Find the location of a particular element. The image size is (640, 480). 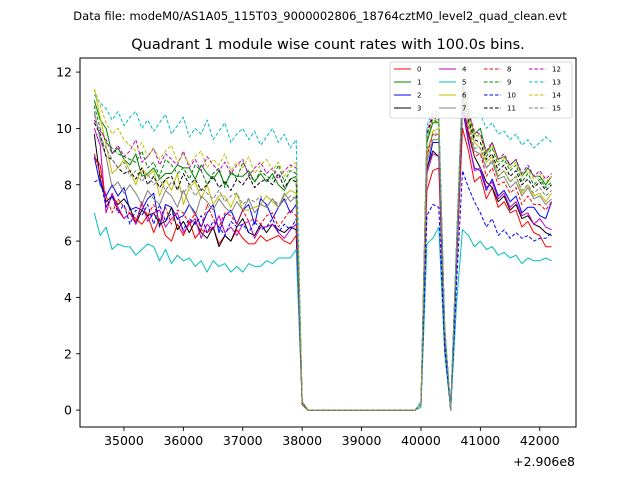

y-tick-label: 10 is located at coordinates (64, 128).